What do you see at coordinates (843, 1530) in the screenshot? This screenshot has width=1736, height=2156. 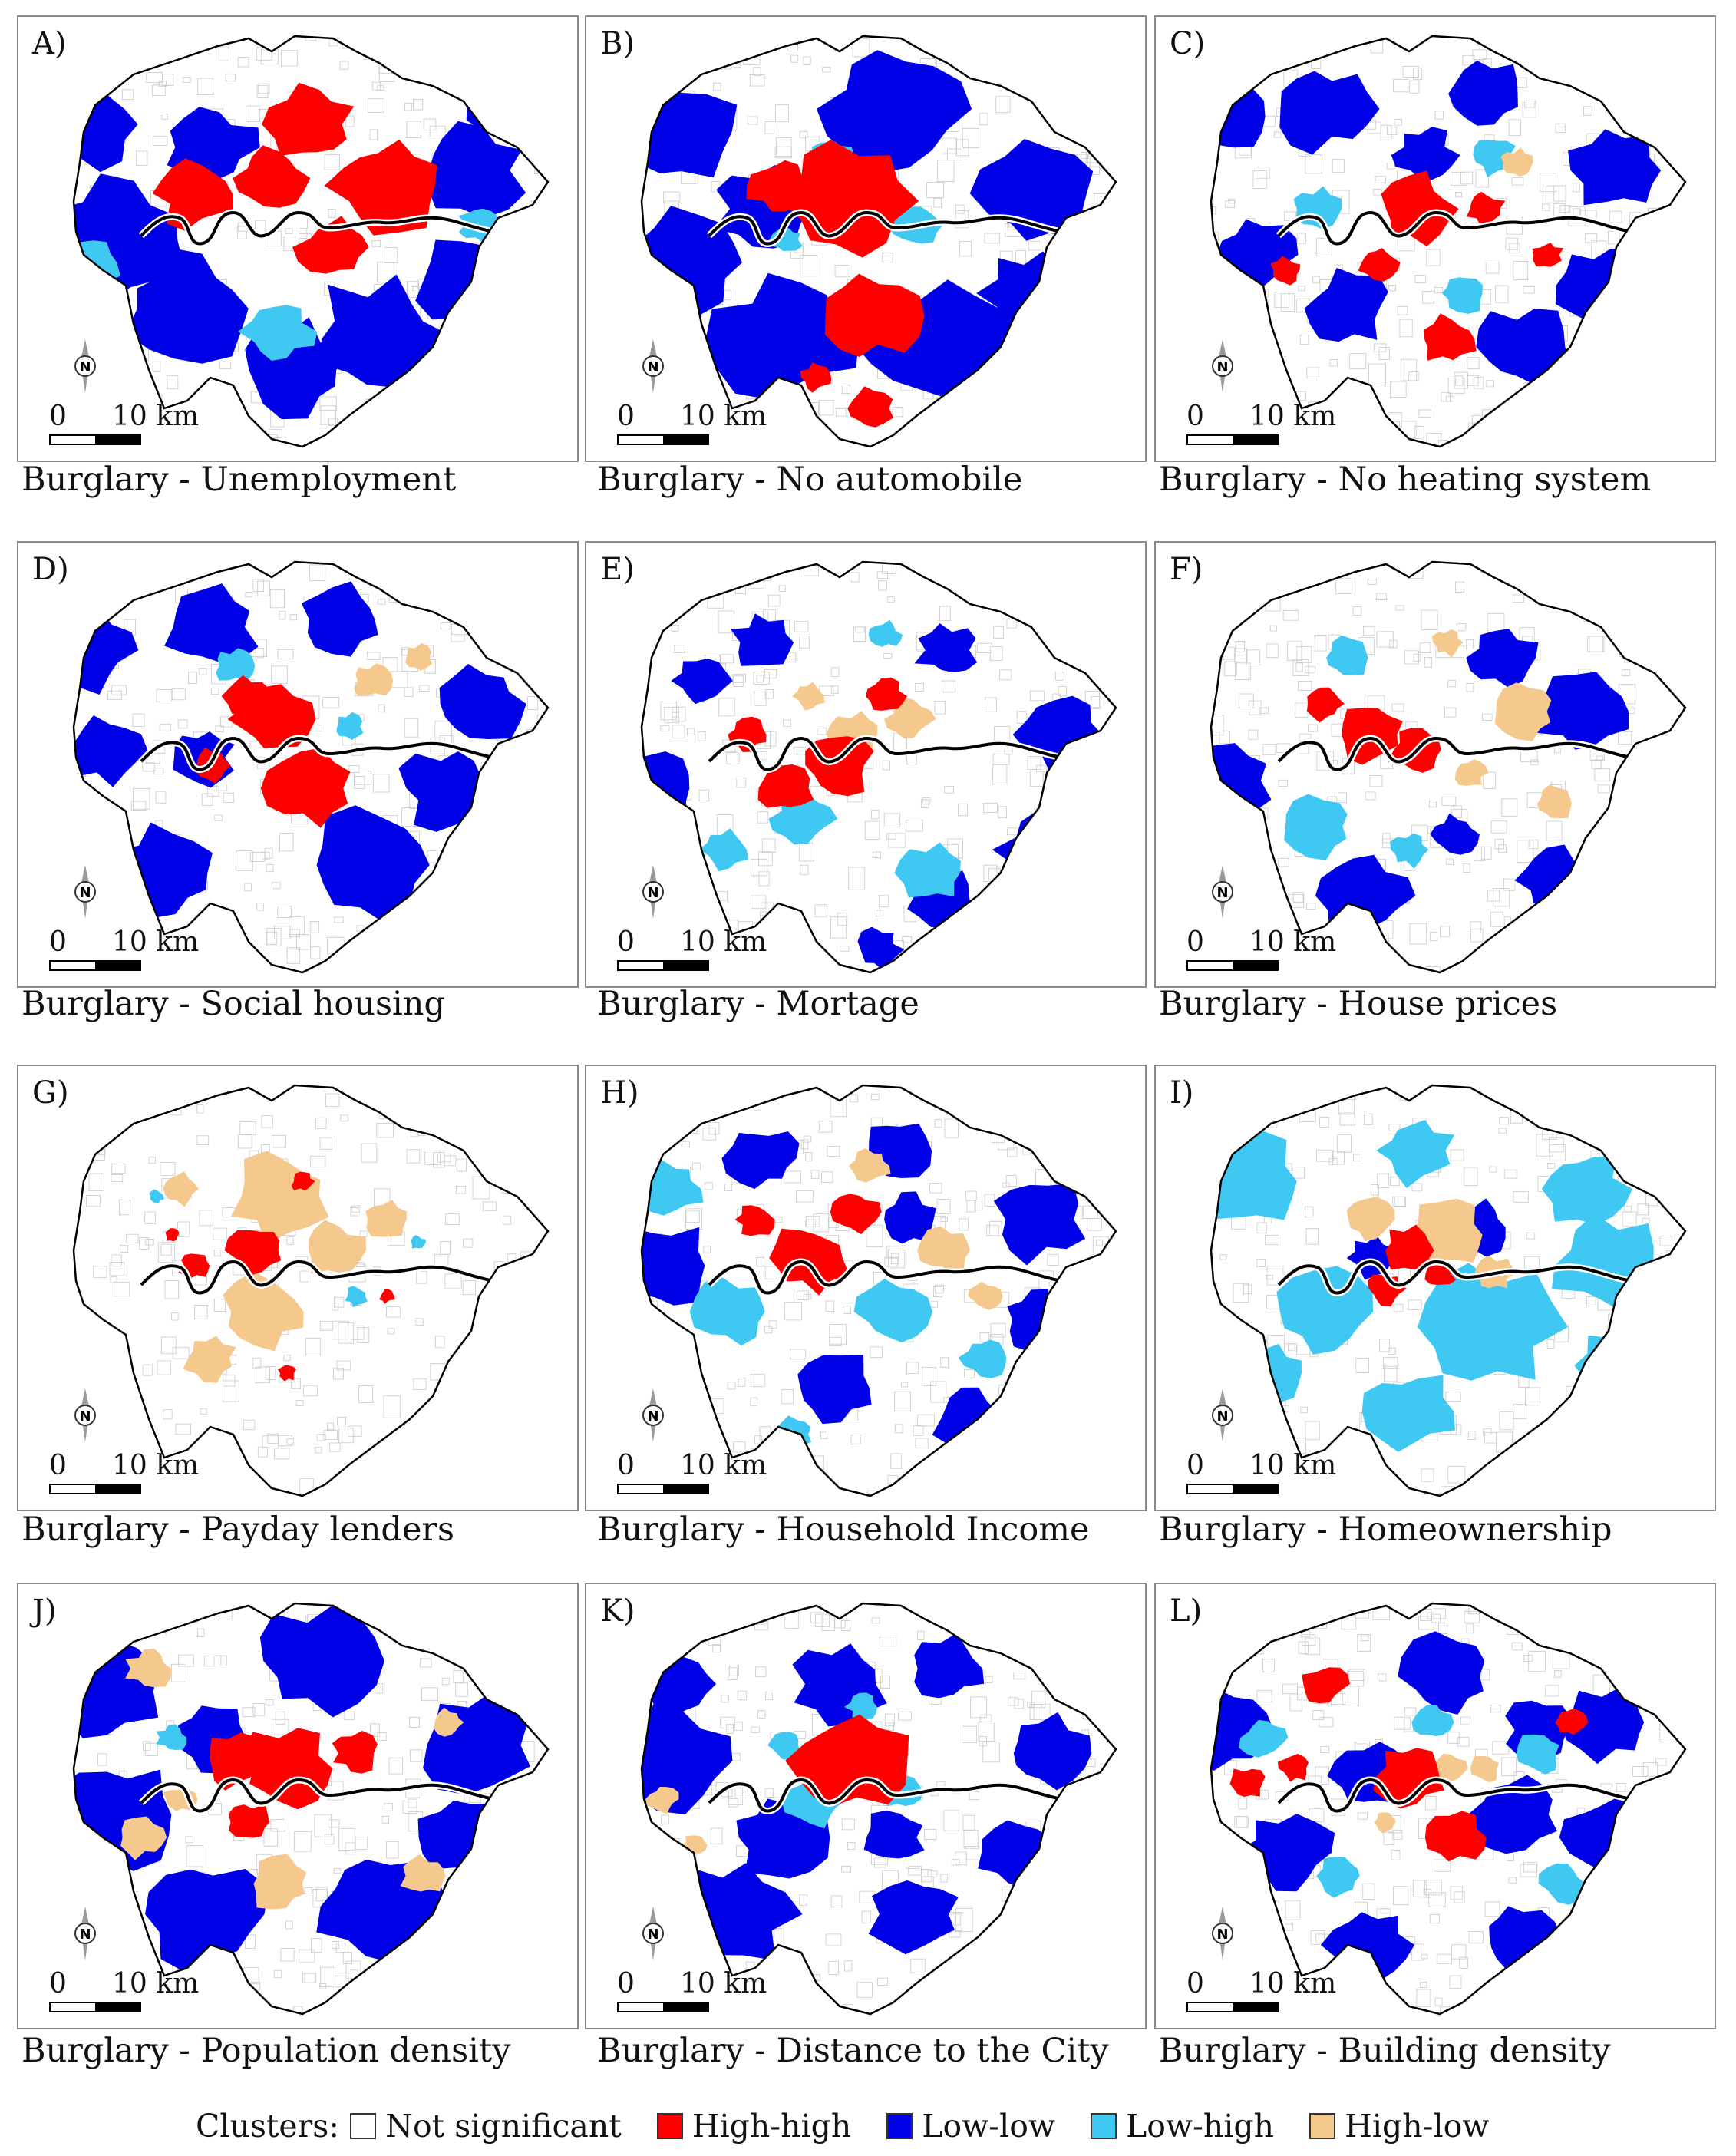 I see `panel-caption: Burglary - Household Income` at bounding box center [843, 1530].